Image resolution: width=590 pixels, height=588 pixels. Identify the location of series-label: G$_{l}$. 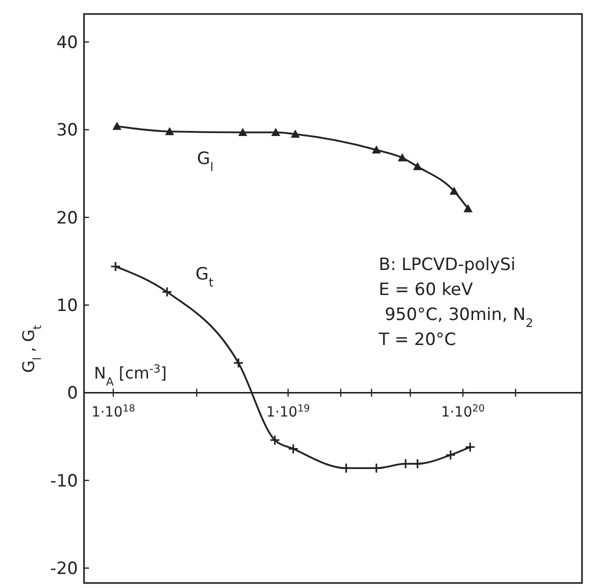
(205, 161).